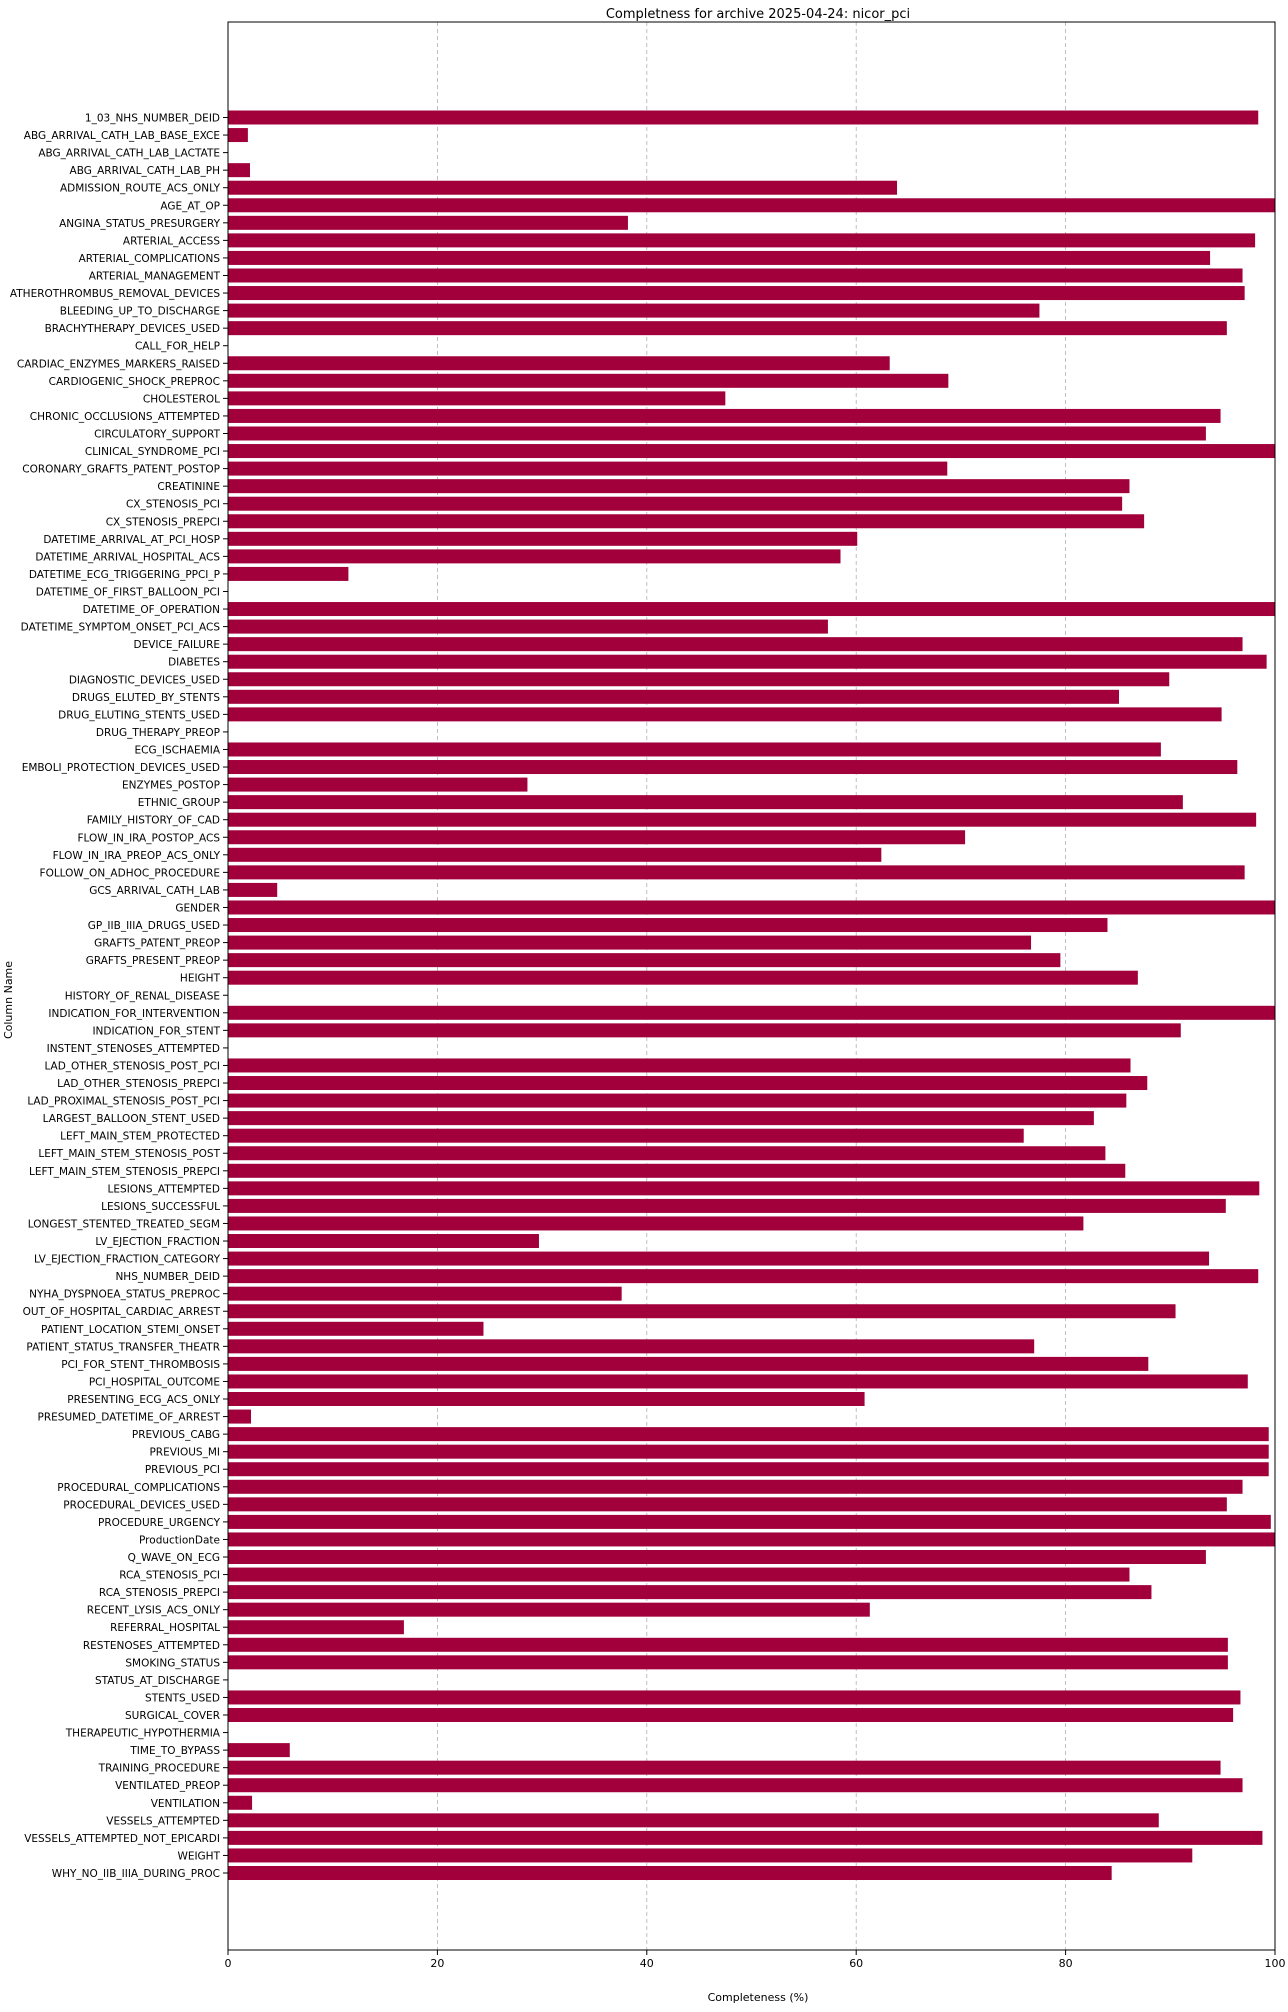 The width and height of the screenshot is (1288, 2012). Describe the element at coordinates (128, 592) in the screenshot. I see `y-tick-label: DATETIME_OF_FIRST_BALLOON_PCI` at that location.